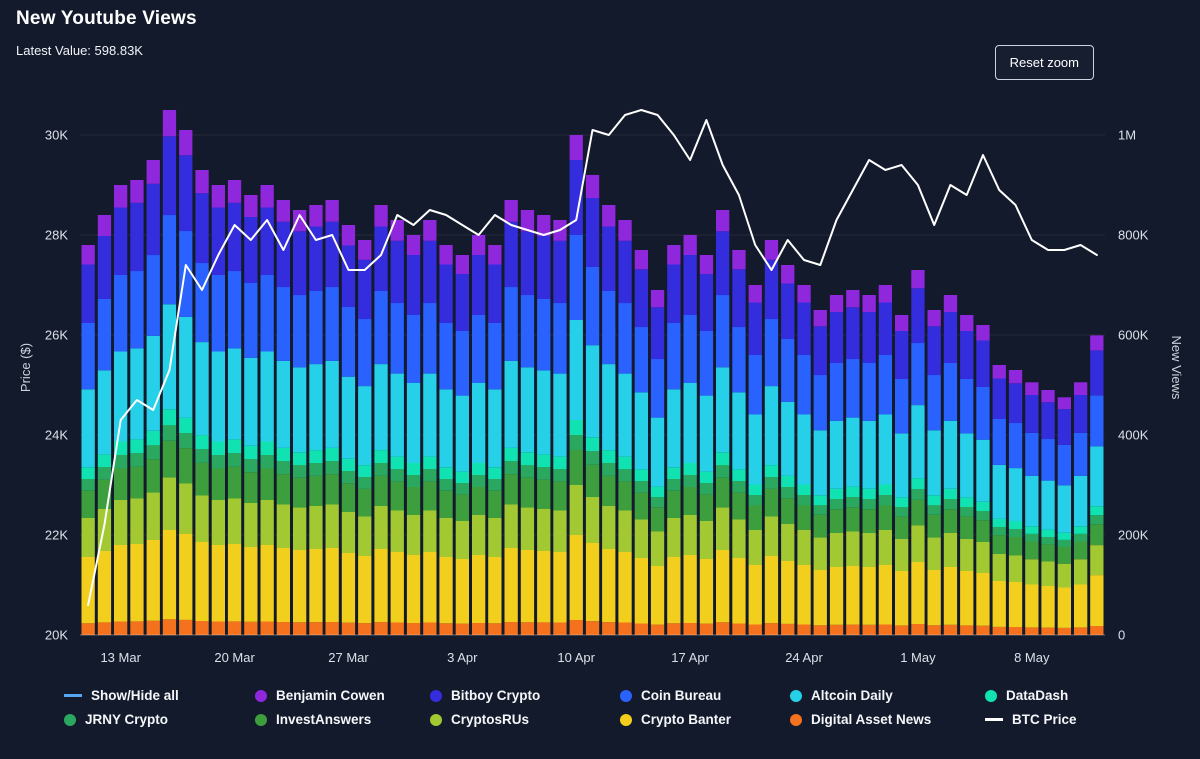 The width and height of the screenshot is (1200, 759). What do you see at coordinates (490, 719) in the screenshot?
I see `legend-label: CryptosRUs` at bounding box center [490, 719].